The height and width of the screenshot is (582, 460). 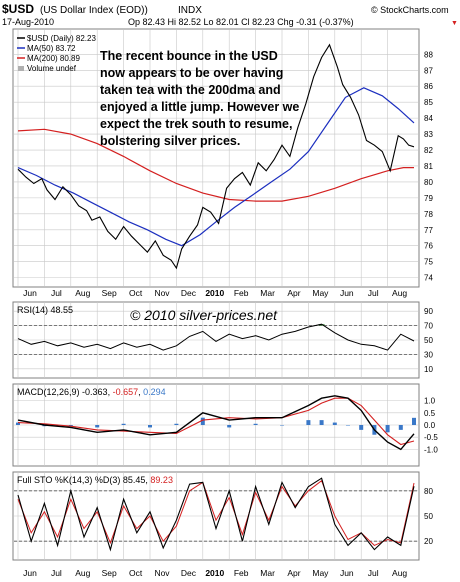 What do you see at coordinates (428, 70) in the screenshot?
I see `y-tick-label: 87` at bounding box center [428, 70].